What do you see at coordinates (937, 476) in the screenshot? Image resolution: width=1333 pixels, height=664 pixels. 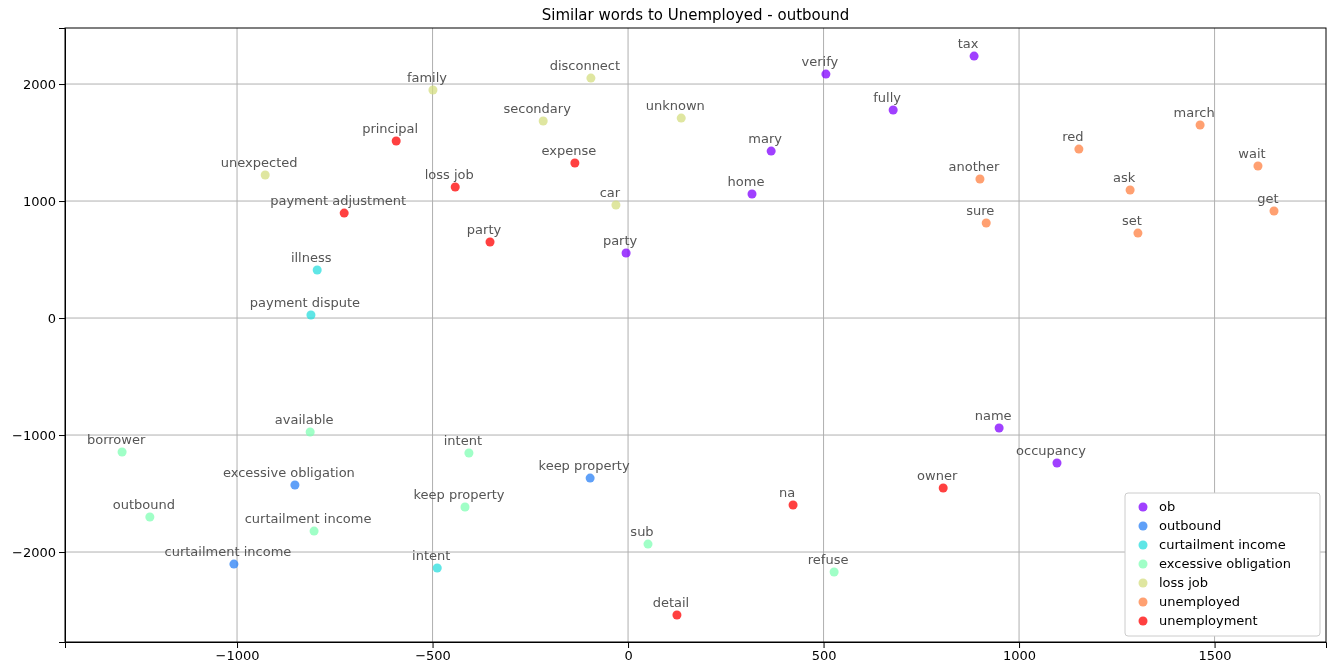 I see `data-label: owner` at bounding box center [937, 476].